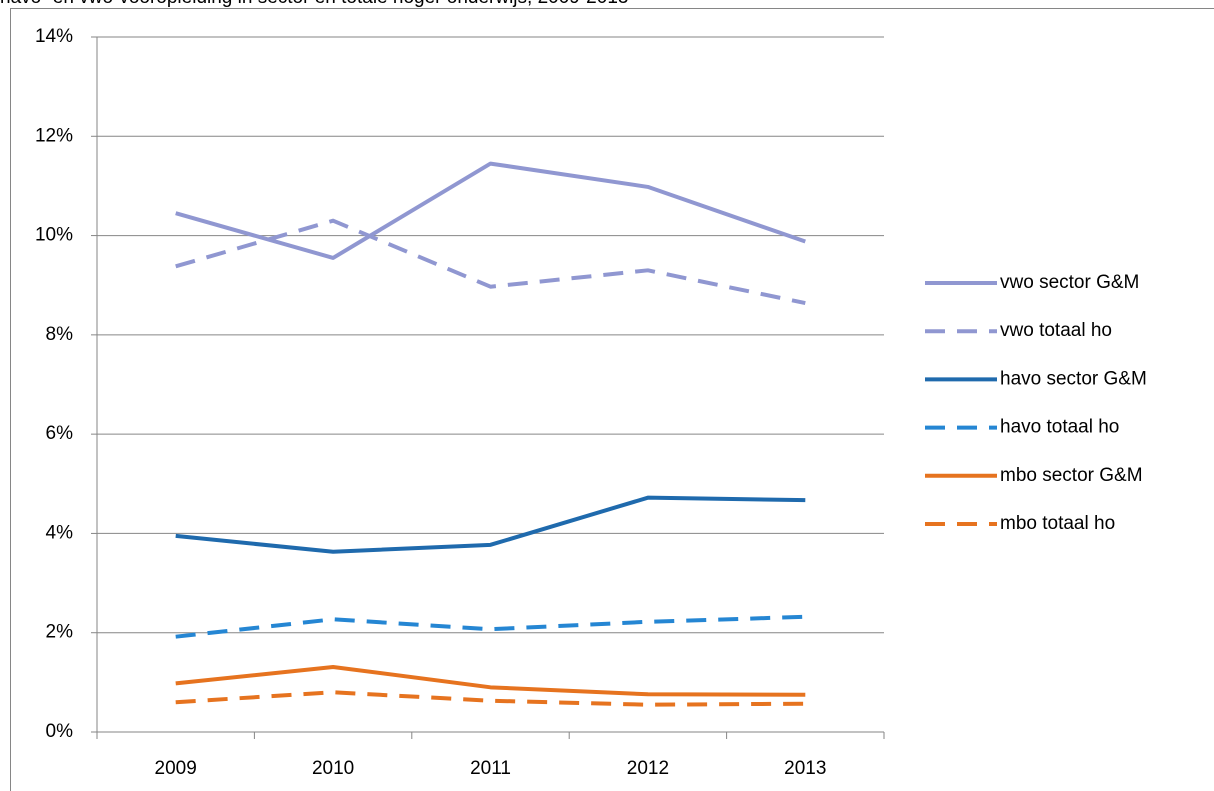 This screenshot has width=1214, height=791. Describe the element at coordinates (1071, 475) in the screenshot. I see `legend-label: mbo sector G&M` at that location.